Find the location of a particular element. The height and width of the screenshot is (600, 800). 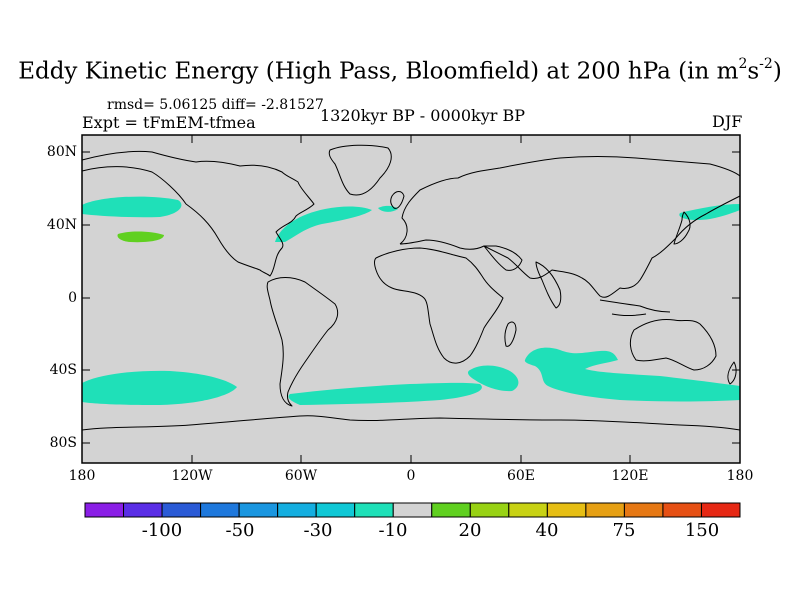

colorbar-label: 75 is located at coordinates (624, 530).